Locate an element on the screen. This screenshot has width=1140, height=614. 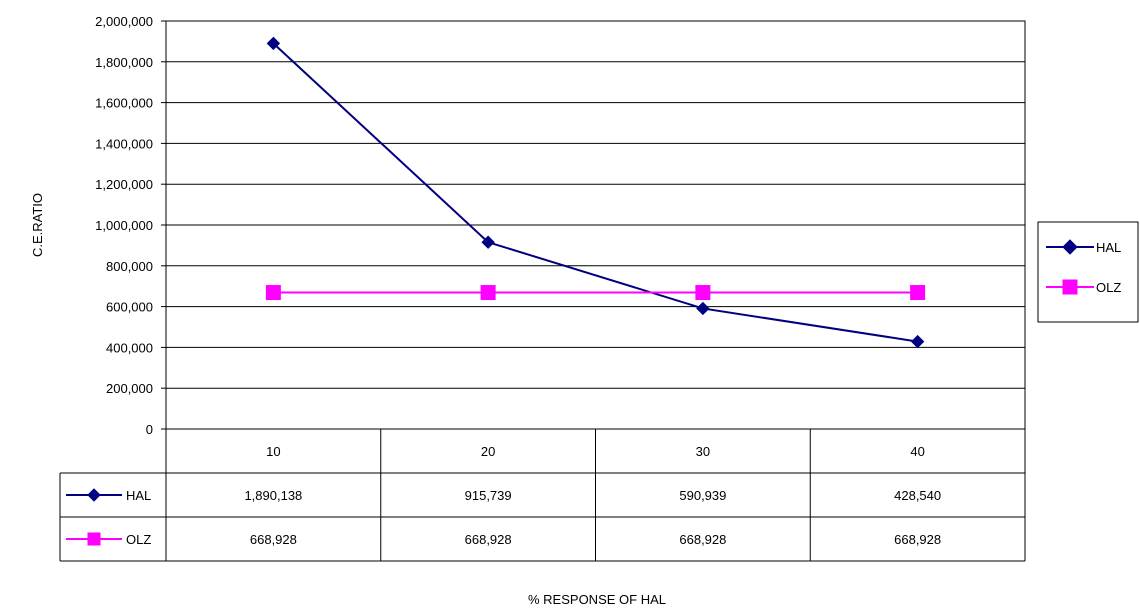
legend-label: OLZ is located at coordinates (1108, 287).